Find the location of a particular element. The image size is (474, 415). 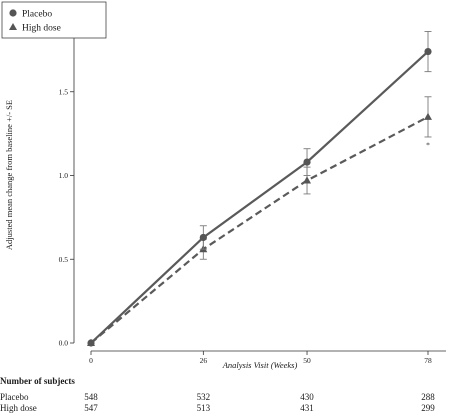

legend-box is located at coordinates (54, 20).